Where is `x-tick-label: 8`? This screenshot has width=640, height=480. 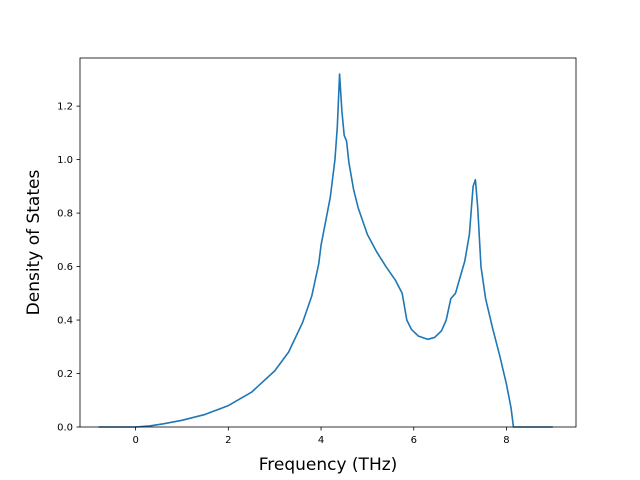
x-tick-label: 8 is located at coordinates (506, 440).